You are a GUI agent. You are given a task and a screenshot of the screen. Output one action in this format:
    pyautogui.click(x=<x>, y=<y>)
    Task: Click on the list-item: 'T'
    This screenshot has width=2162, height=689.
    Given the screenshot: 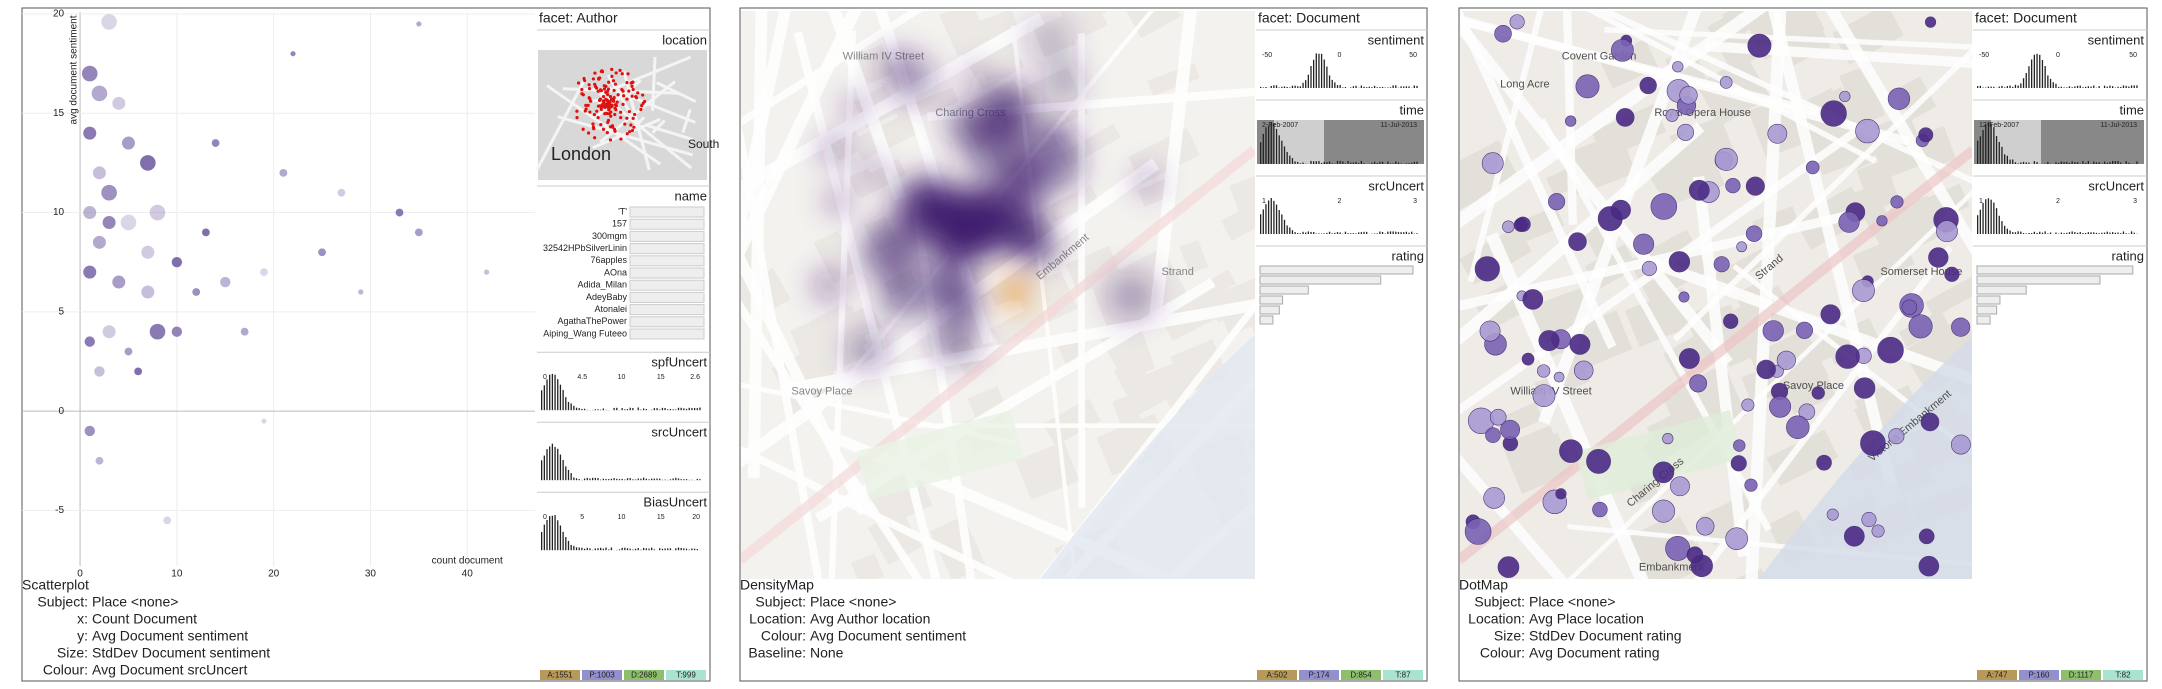 What is the action you would take?
    pyautogui.click(x=622, y=211)
    